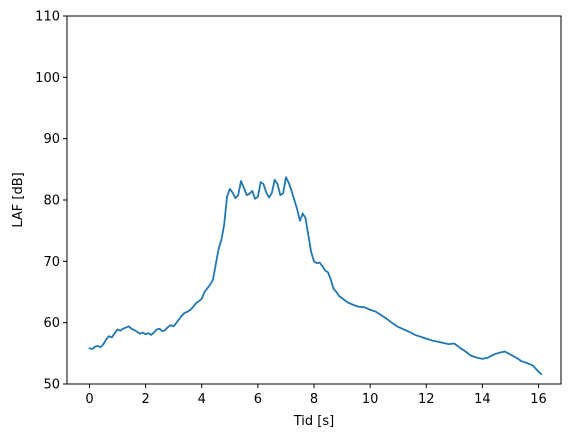 This screenshot has height=438, width=571. I want to click on x-axis-ticks: 0 2 4 6 8 10 12 14 16, so click(316, 395).